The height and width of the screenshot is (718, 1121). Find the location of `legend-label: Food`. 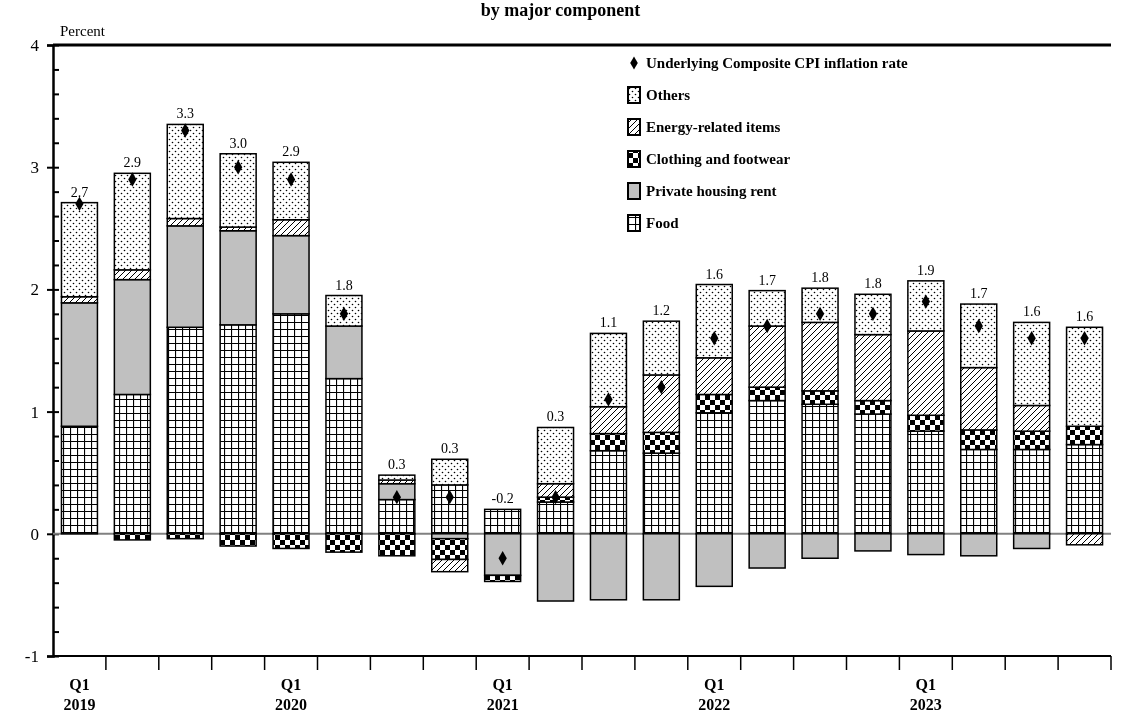

legend-label: Food is located at coordinates (663, 223).